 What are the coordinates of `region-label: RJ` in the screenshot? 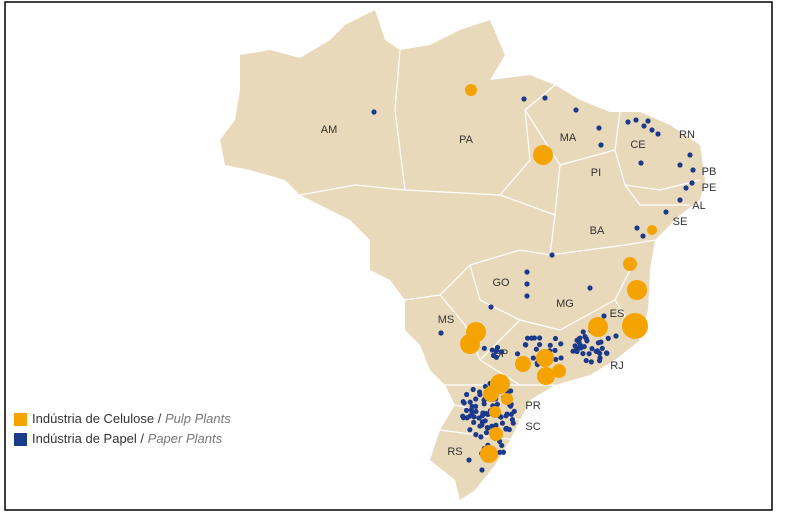 It's located at (616, 366).